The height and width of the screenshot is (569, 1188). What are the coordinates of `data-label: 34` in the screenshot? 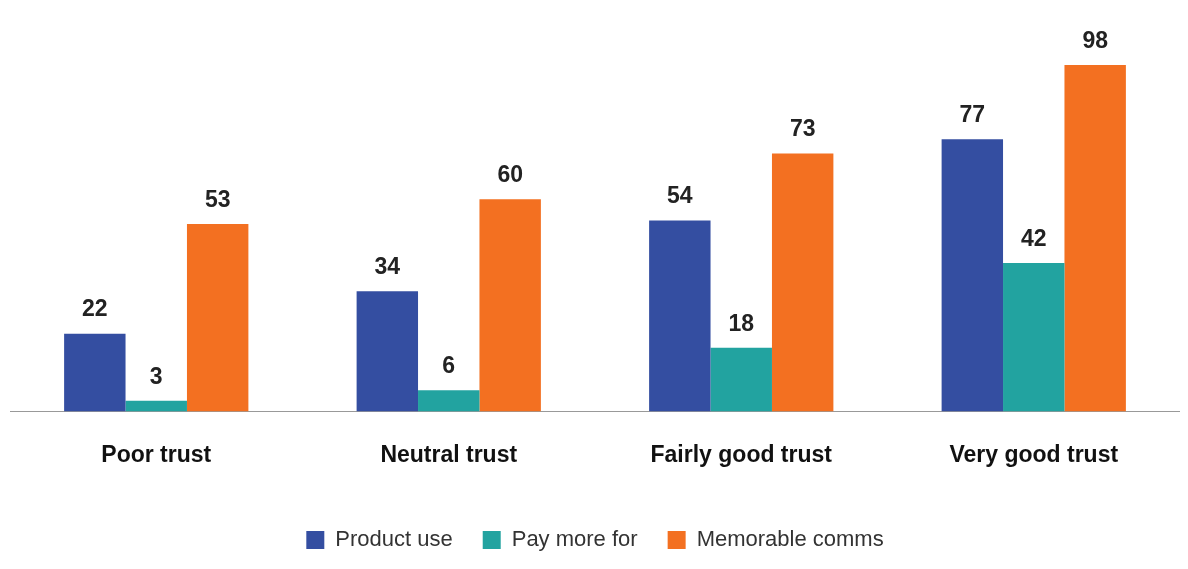 It's located at (387, 266).